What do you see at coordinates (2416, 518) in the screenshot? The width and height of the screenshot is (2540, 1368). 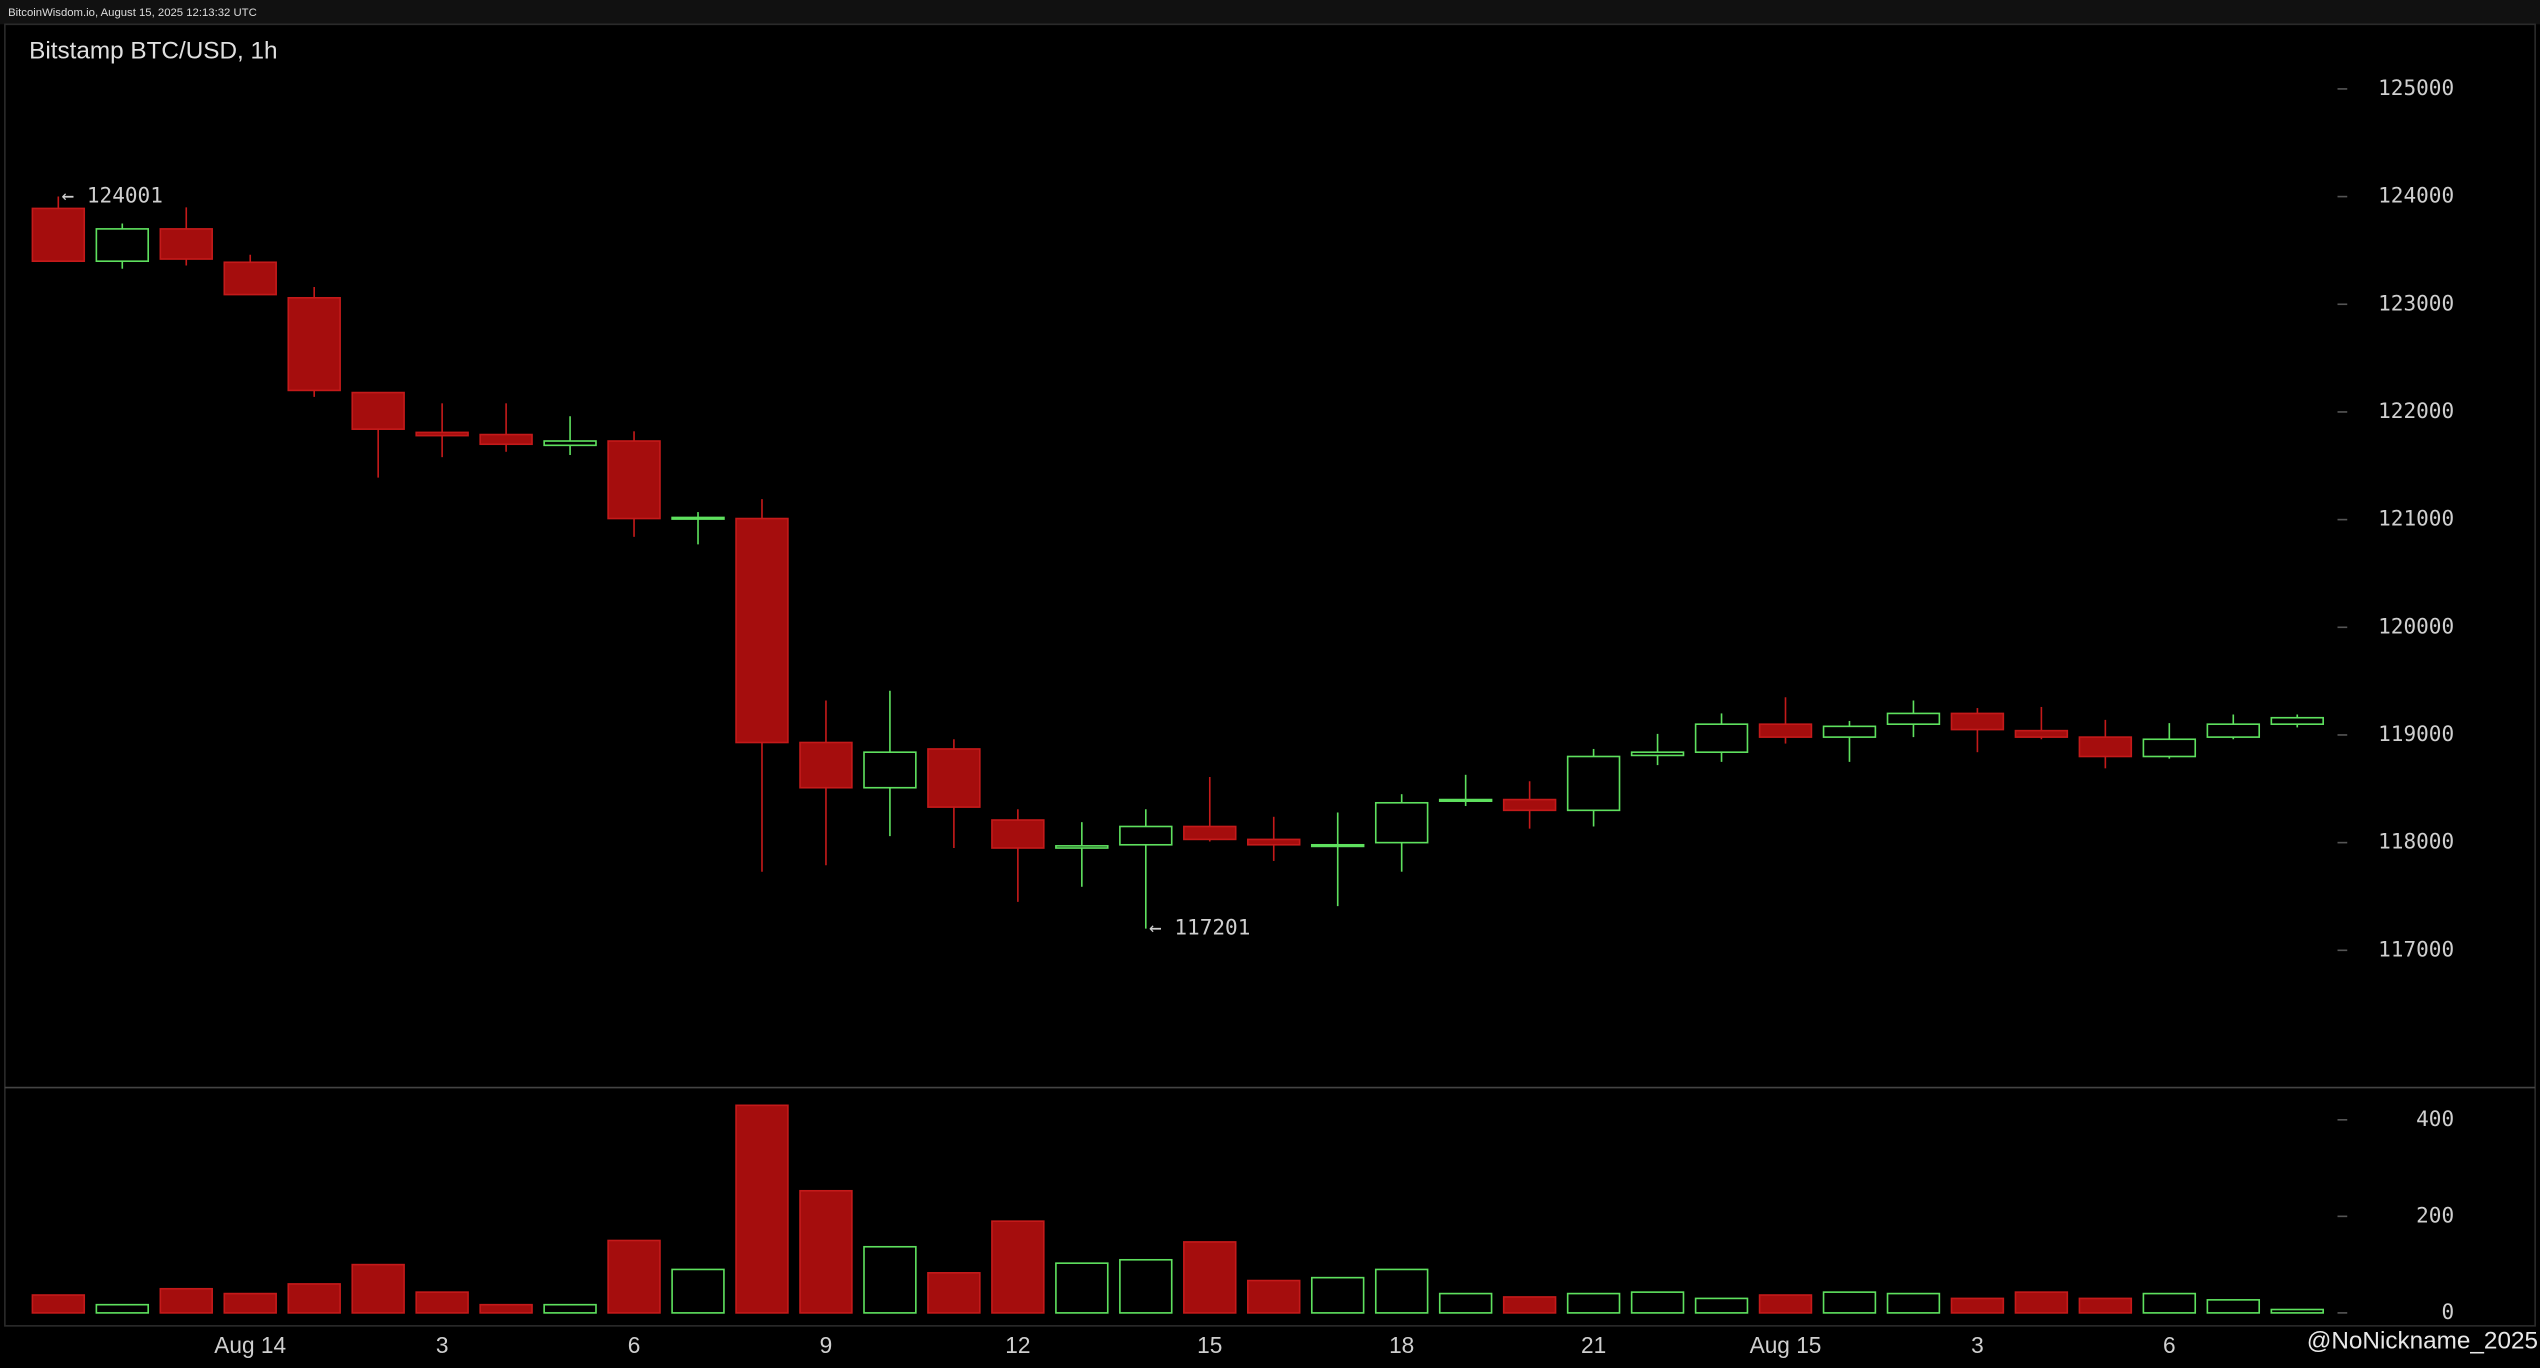 I see `y-tick-label: 121000` at bounding box center [2416, 518].